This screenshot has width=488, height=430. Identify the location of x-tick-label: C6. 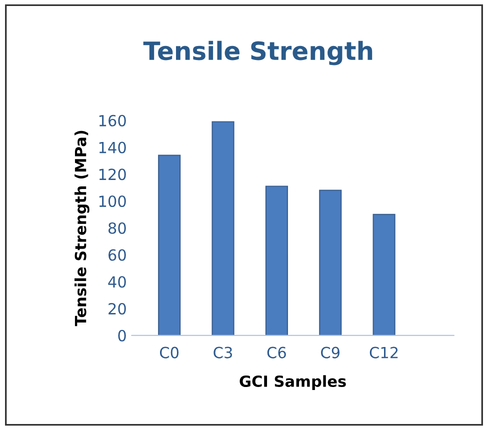
(276, 352).